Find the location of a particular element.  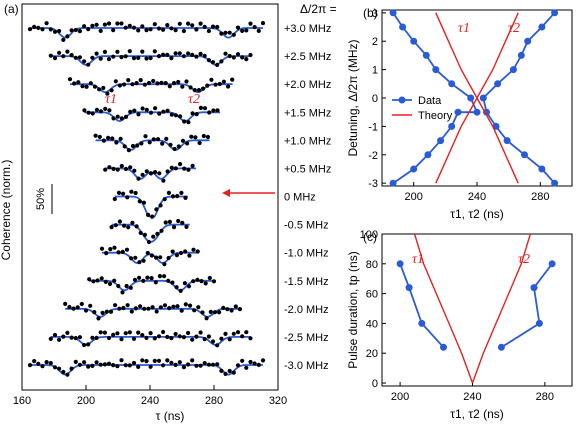

y-tick-label: -2 is located at coordinates (373, 156).